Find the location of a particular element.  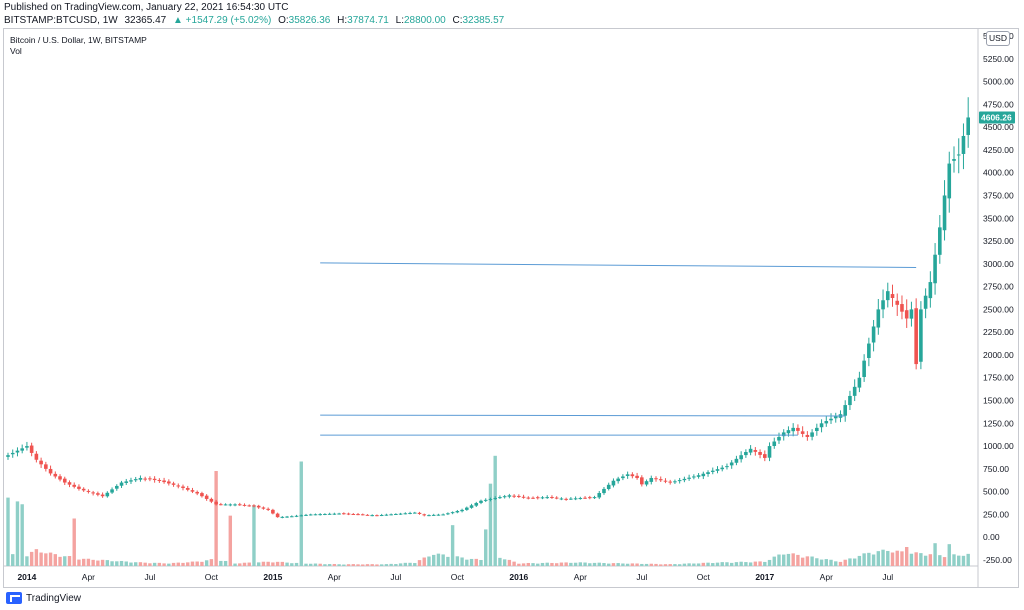

currency-button: USD is located at coordinates (998, 38).